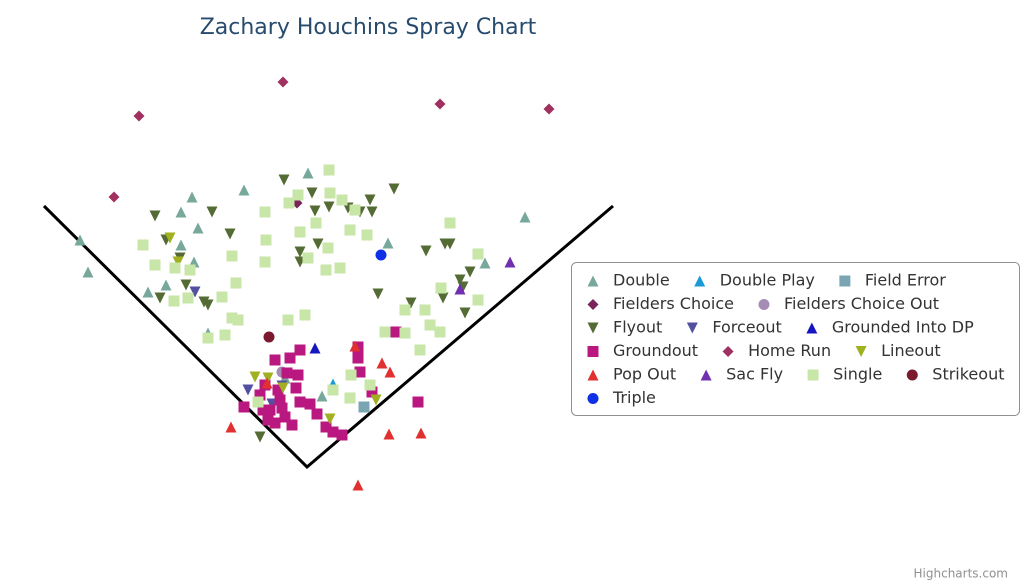 Image resolution: width=1024 pixels, height=585 pixels. What do you see at coordinates (673, 303) in the screenshot?
I see `legend-label: Fielders Choice` at bounding box center [673, 303].